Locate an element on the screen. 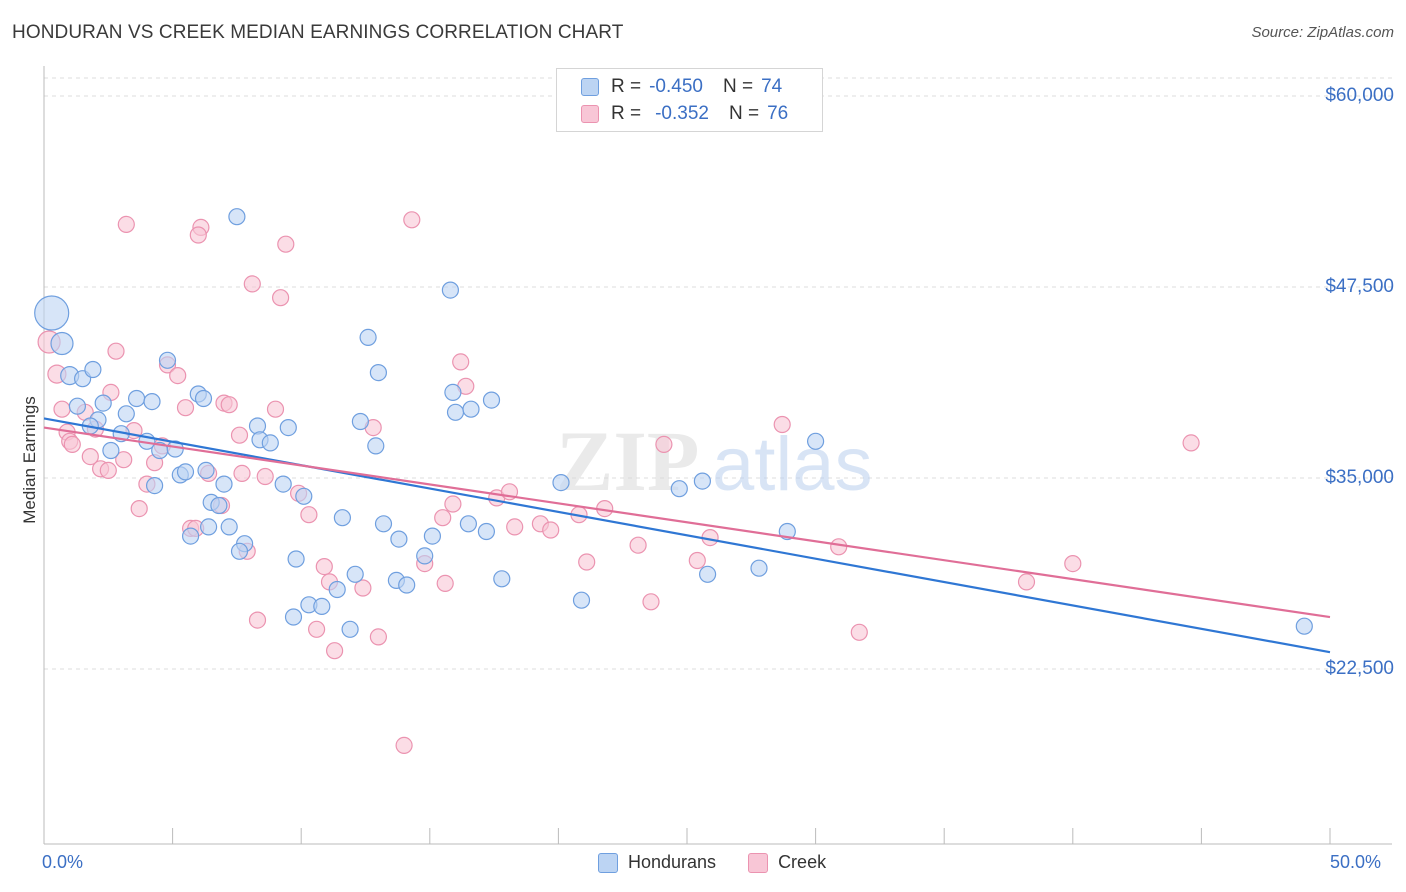 This screenshot has width=1406, height=892. legend-label-hondurans: Hondurans is located at coordinates (672, 862).